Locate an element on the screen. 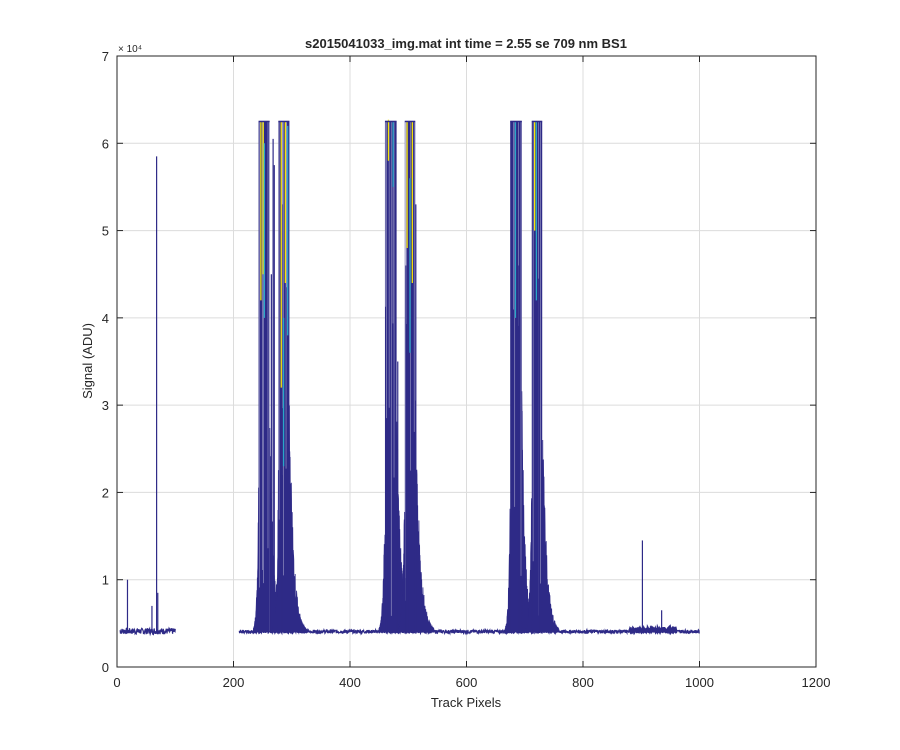 This screenshot has height=750, width=900. x-tick-label: 400 is located at coordinates (350, 682).